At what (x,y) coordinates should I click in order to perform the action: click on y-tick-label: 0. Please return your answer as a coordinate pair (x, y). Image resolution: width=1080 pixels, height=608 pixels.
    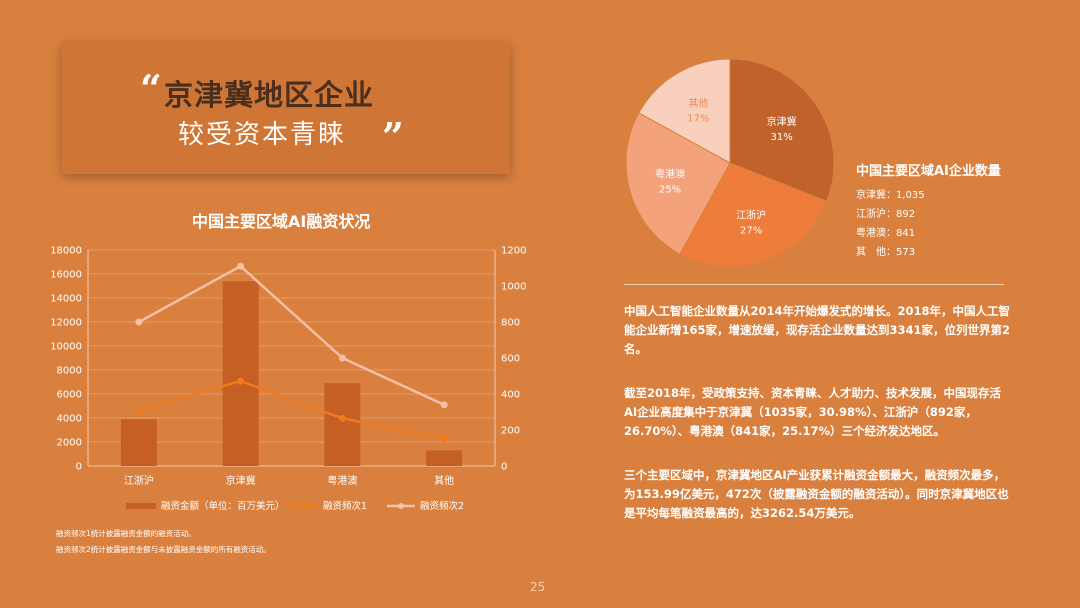
    Looking at the image, I should click on (79, 467).